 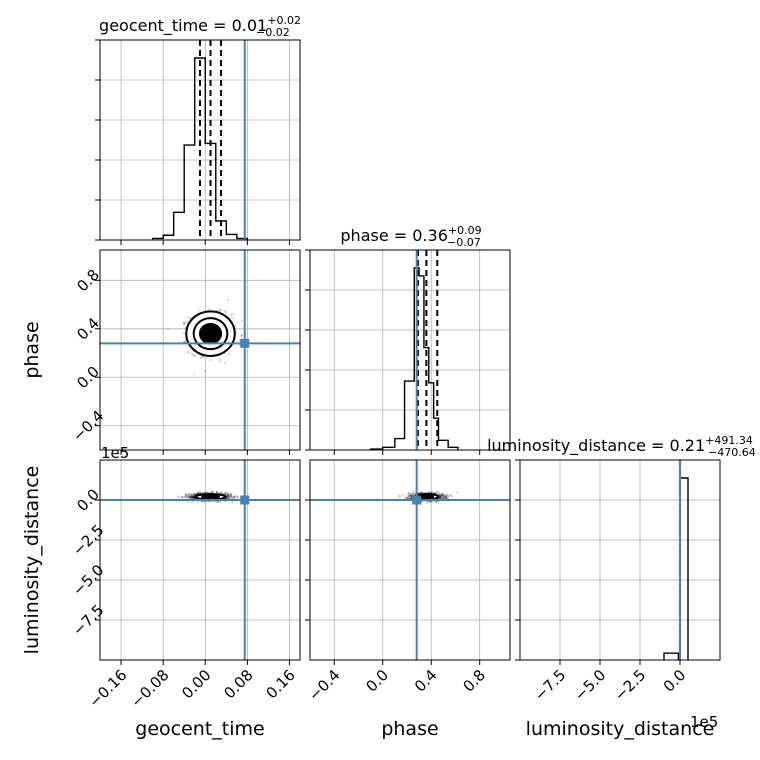 What do you see at coordinates (280, 684) in the screenshot?
I see `xtick-label-geocent_time: 0.16` at bounding box center [280, 684].